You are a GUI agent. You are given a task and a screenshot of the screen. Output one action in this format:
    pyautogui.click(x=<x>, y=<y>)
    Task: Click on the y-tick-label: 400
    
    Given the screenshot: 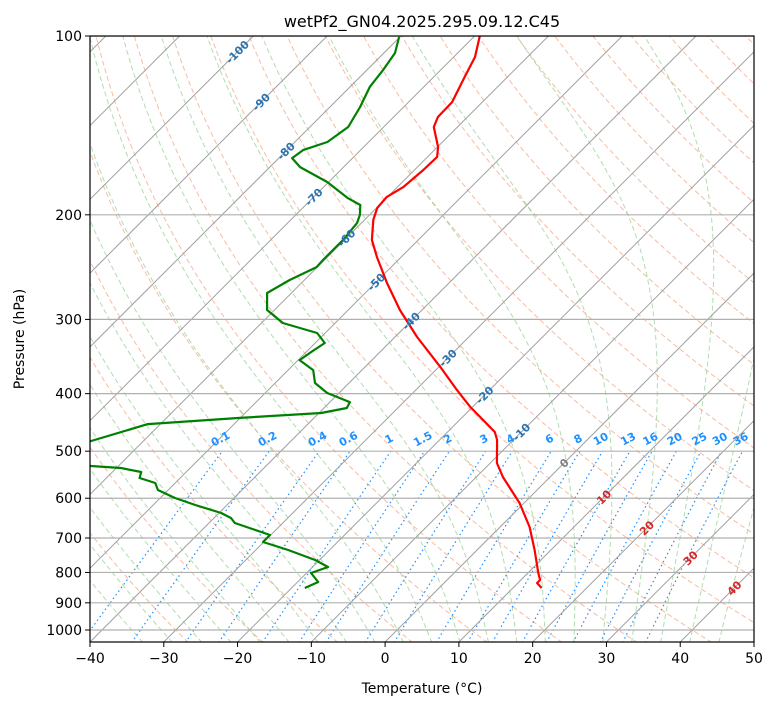 What is the action you would take?
    pyautogui.click(x=68, y=395)
    